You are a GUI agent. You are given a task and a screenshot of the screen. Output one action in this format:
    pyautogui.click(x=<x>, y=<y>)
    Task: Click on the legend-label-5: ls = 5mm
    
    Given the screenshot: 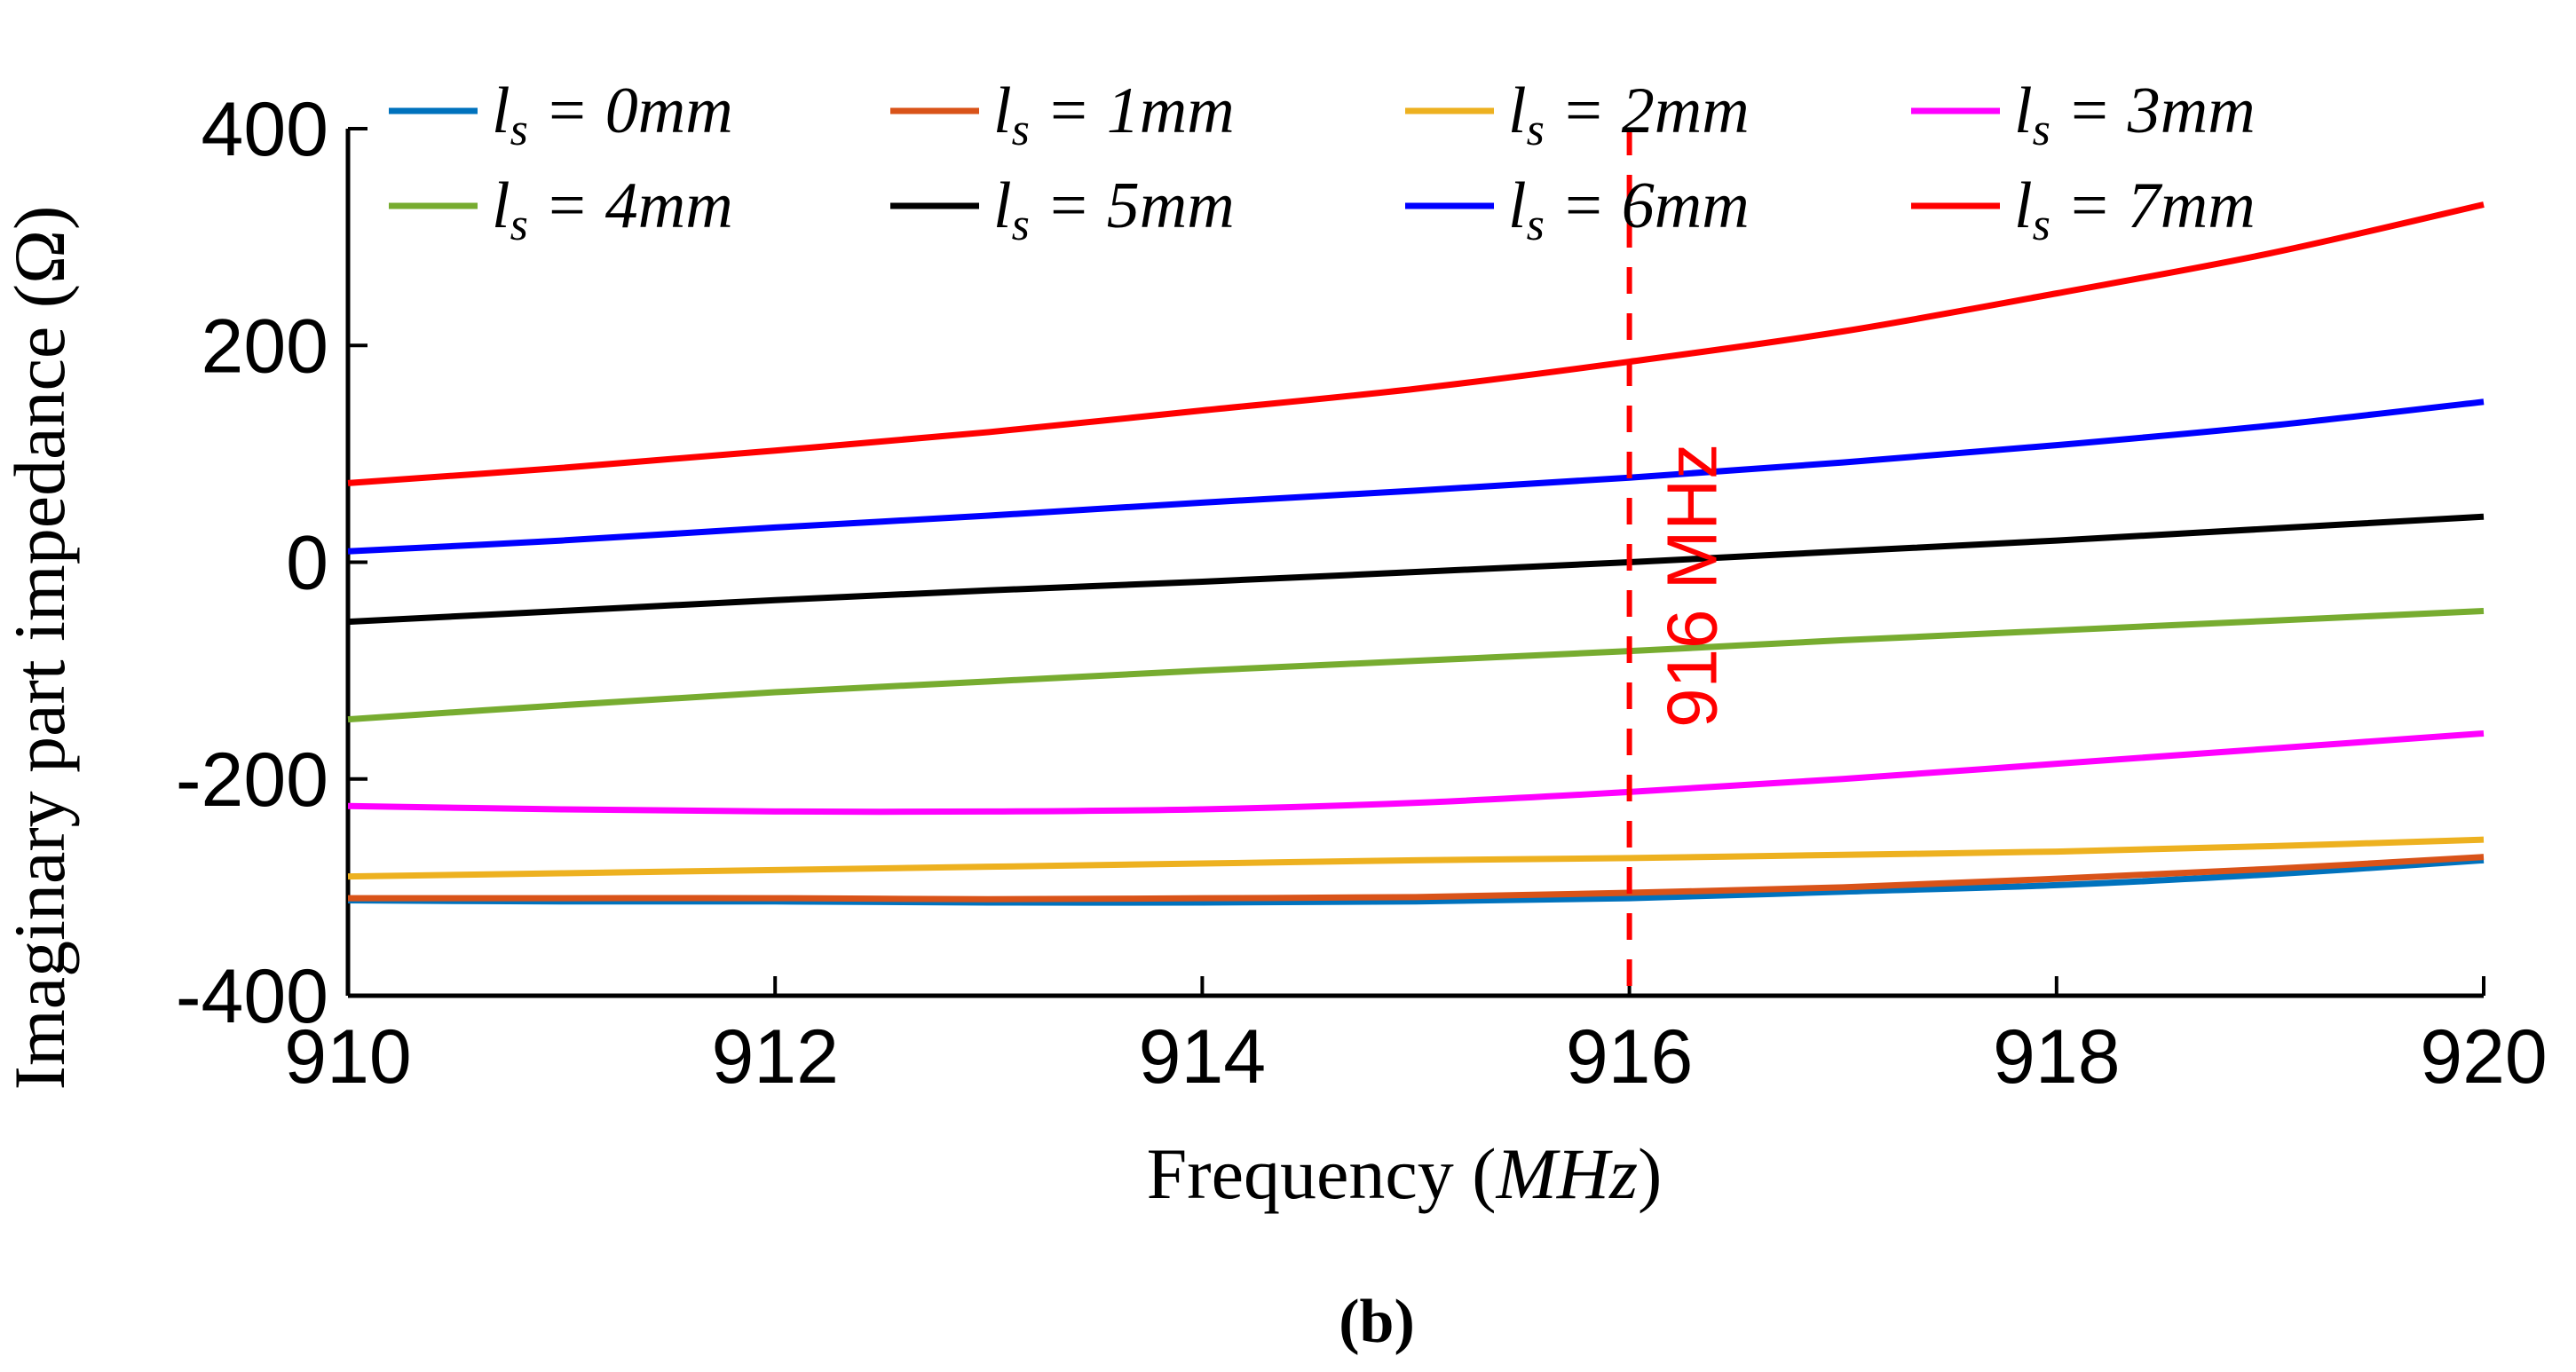 What is the action you would take?
    pyautogui.click(x=1114, y=210)
    